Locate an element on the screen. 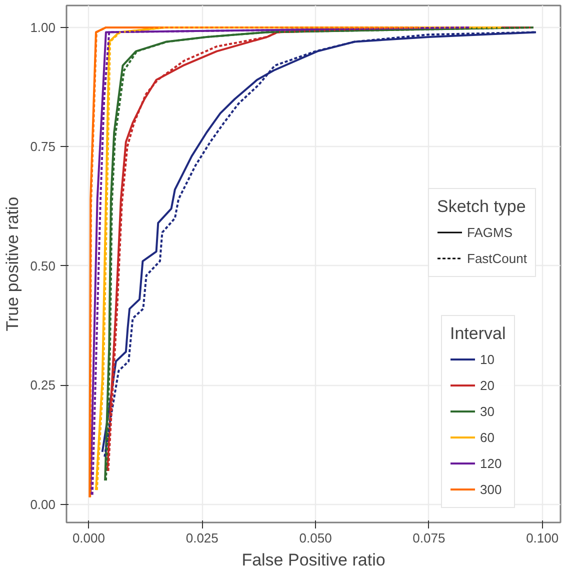  legend-label: 300 is located at coordinates (491, 489).